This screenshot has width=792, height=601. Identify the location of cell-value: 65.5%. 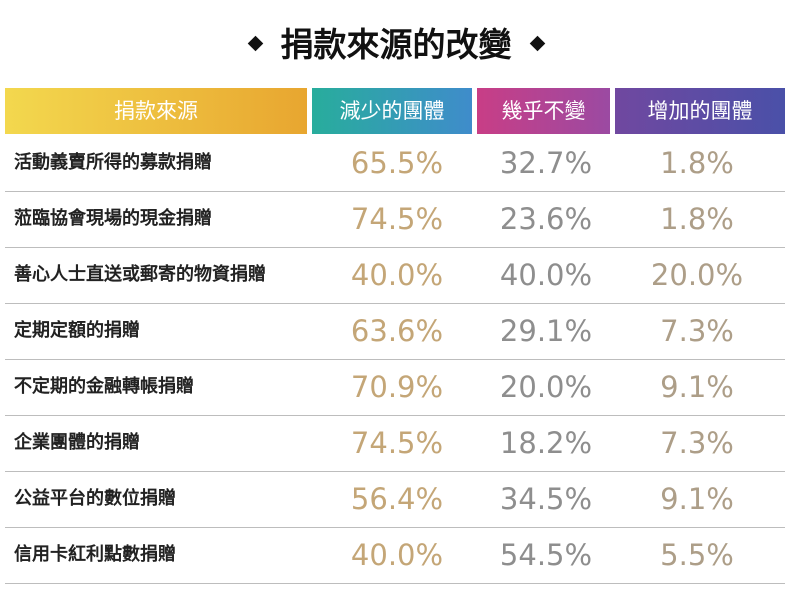
(397, 163).